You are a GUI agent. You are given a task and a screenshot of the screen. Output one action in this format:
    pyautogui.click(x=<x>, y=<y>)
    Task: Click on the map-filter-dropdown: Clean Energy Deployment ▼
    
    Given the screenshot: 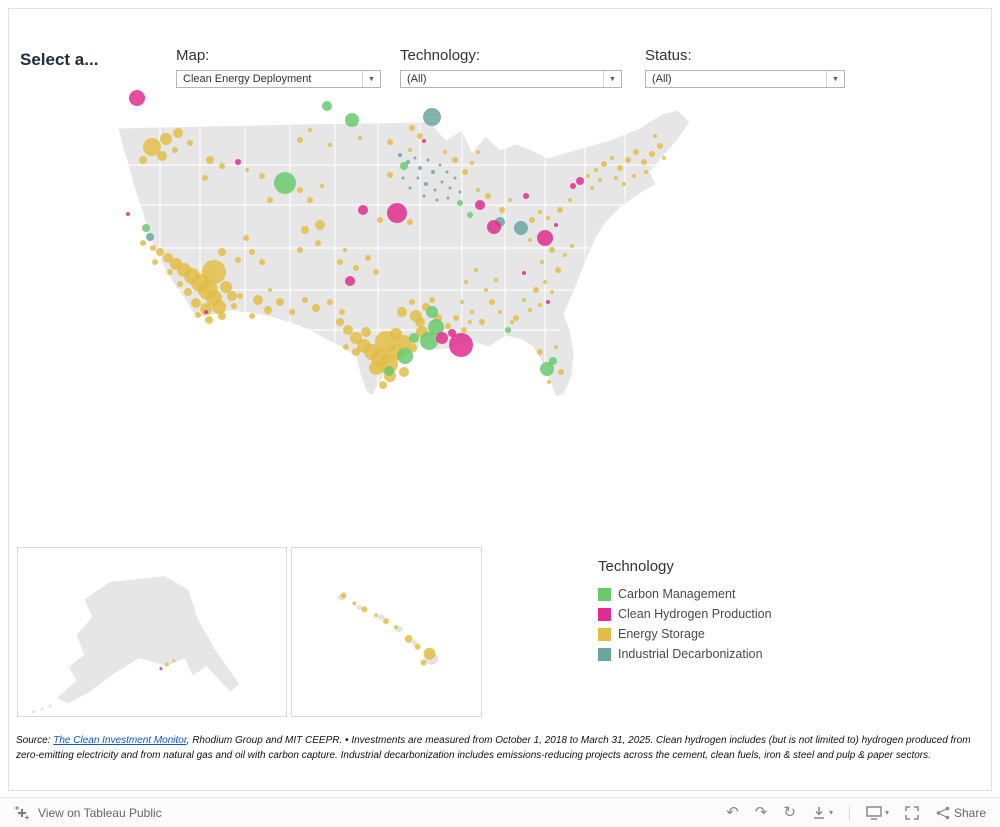 What is the action you would take?
    pyautogui.click(x=278, y=79)
    